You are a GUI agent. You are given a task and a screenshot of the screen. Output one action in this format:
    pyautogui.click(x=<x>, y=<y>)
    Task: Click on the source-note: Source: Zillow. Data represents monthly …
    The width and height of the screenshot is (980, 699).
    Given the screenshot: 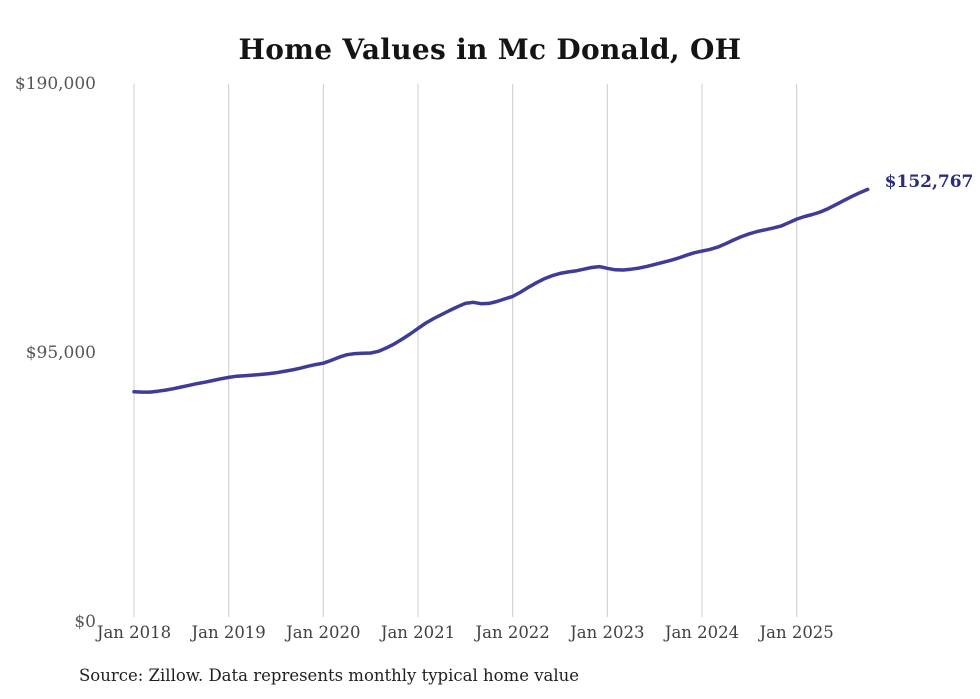 What is the action you would take?
    pyautogui.click(x=329, y=675)
    